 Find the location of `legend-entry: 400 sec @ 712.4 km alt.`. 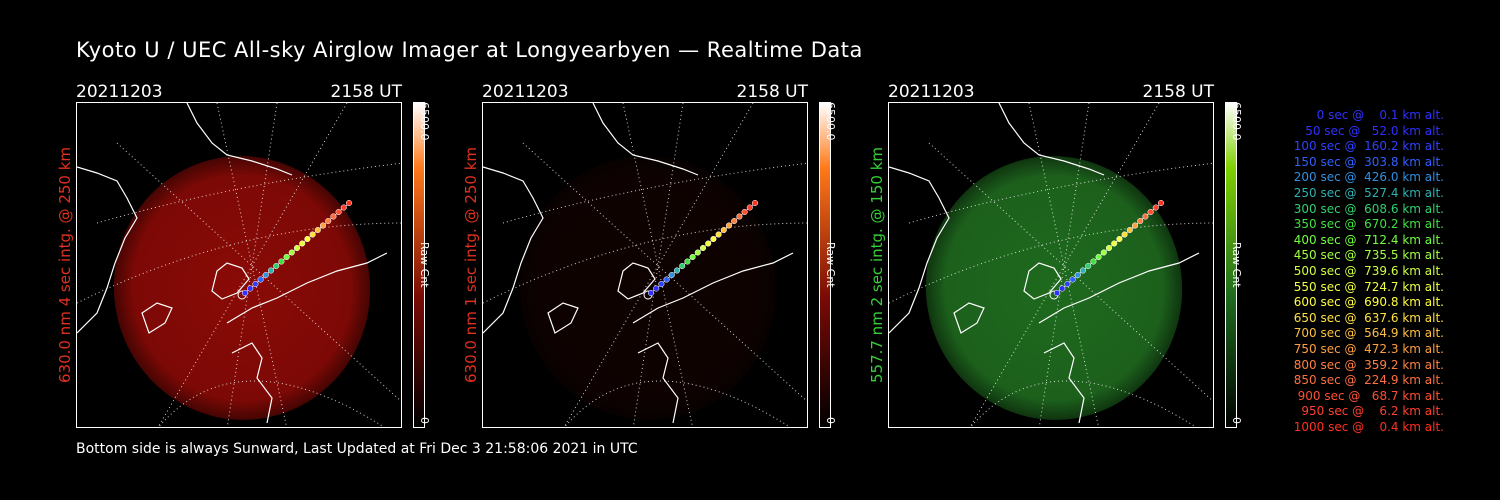

legend-entry: 400 sec @ 712.4 km alt. is located at coordinates (1366, 239).